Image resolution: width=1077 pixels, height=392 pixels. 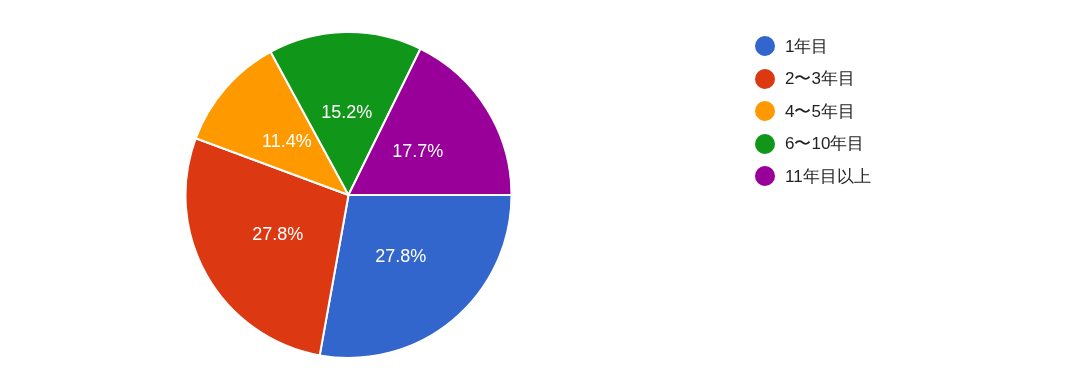 What do you see at coordinates (287, 140) in the screenshot?
I see `data-label: 11.4%` at bounding box center [287, 140].